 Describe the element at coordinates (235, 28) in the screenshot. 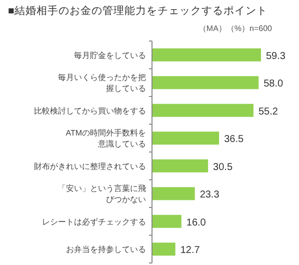

I see `chart-subtitle: （MA）（%）n=600` at that location.